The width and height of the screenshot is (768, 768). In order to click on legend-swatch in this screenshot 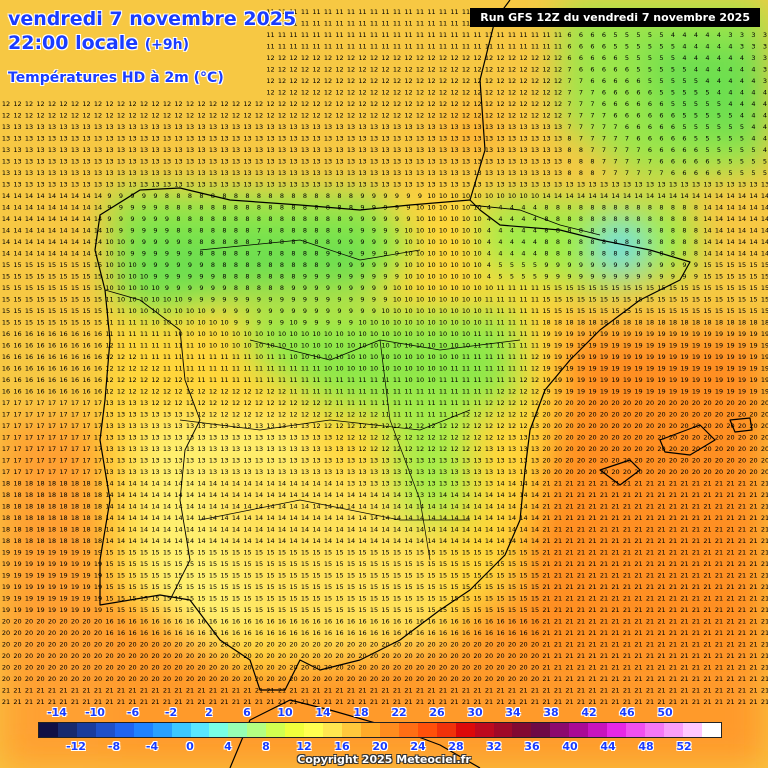, I will do `click(351, 730)`.